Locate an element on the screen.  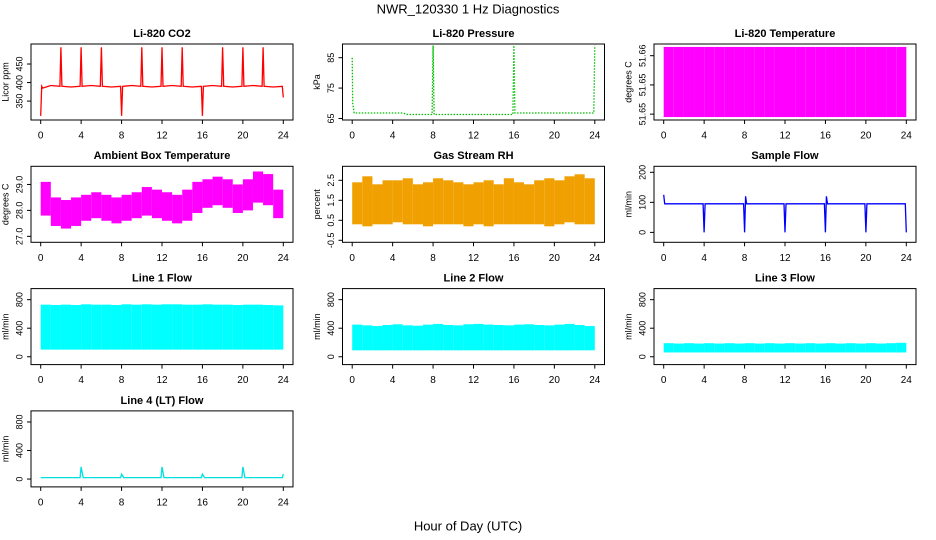
x-axis-label: Hour of Day (UTC) is located at coordinates (468, 525).